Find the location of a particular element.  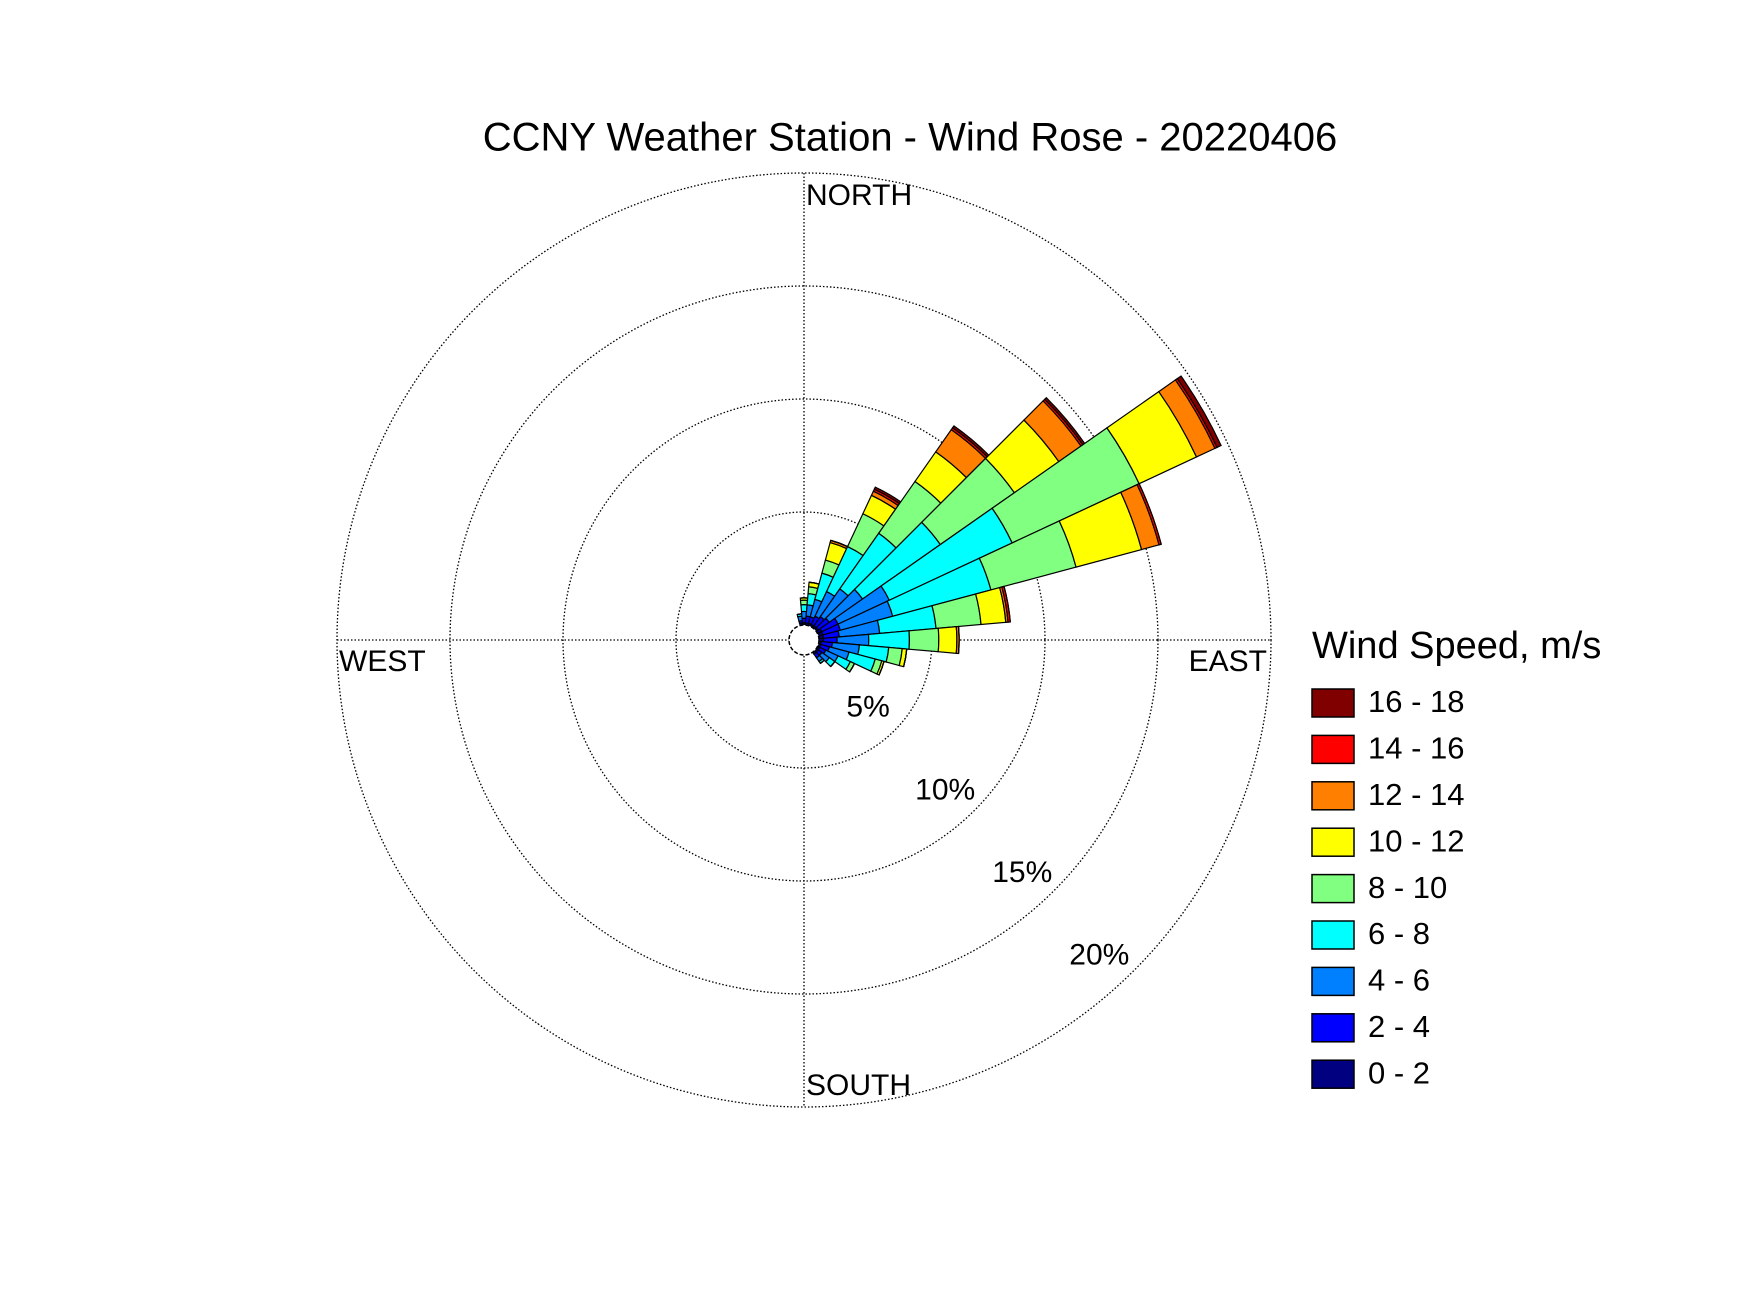

r-tick-label: 15% is located at coordinates (1022, 872).